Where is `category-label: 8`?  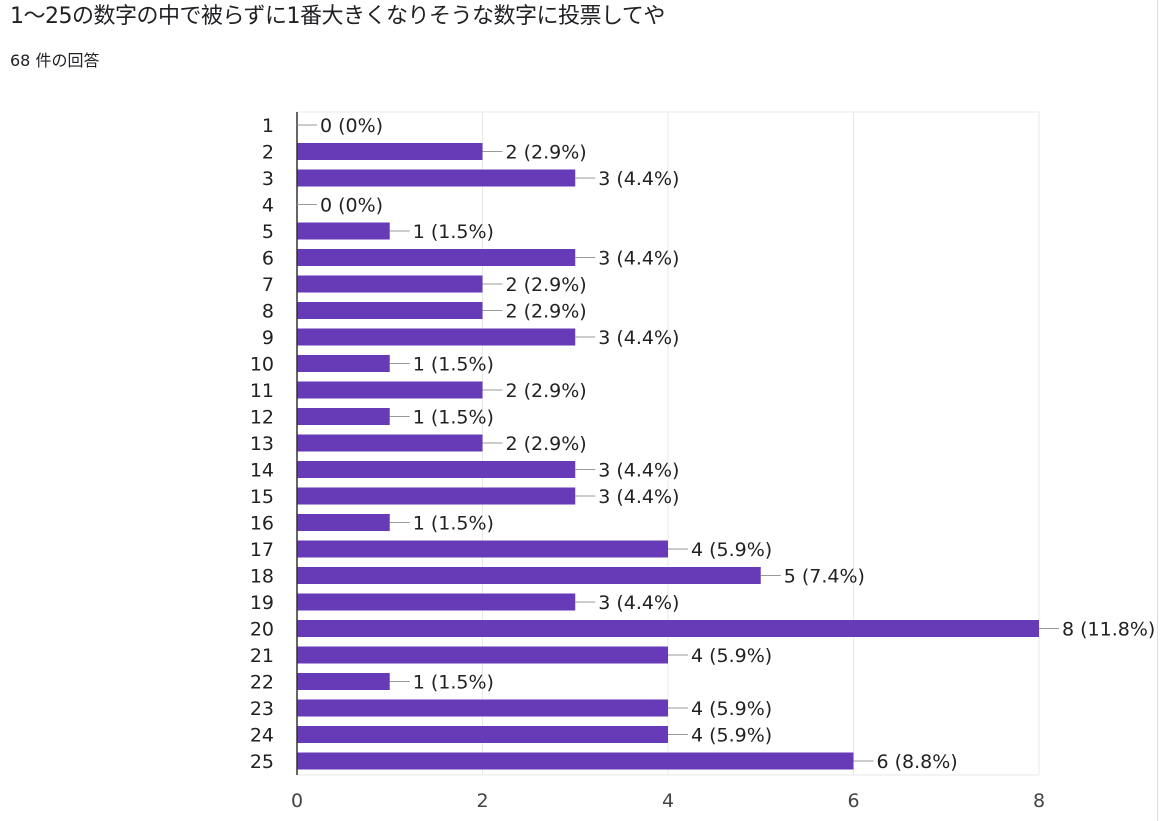
category-label: 8 is located at coordinates (268, 312).